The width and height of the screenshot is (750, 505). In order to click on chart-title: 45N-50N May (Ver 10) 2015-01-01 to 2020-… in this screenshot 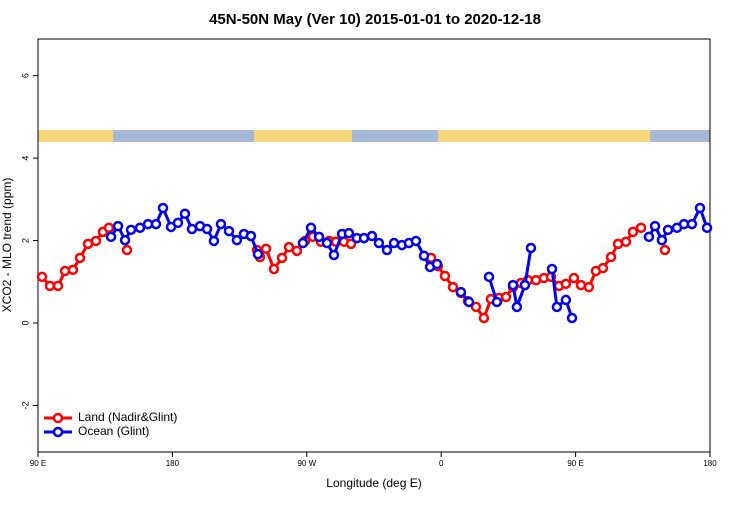, I will do `click(375, 19)`.